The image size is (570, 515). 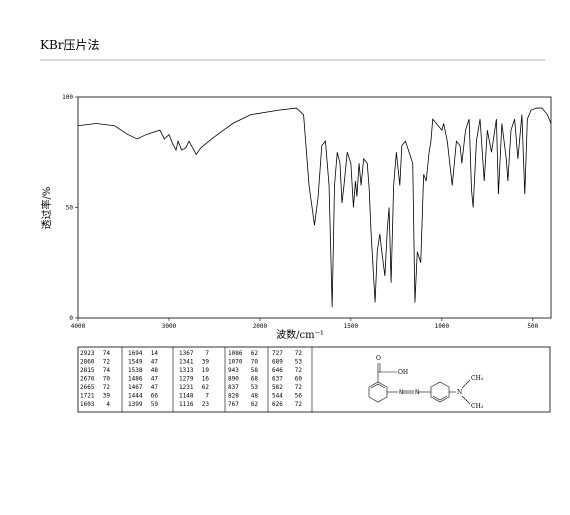 What do you see at coordinates (351, 326) in the screenshot?
I see `x-tick-label: 1500` at bounding box center [351, 326].